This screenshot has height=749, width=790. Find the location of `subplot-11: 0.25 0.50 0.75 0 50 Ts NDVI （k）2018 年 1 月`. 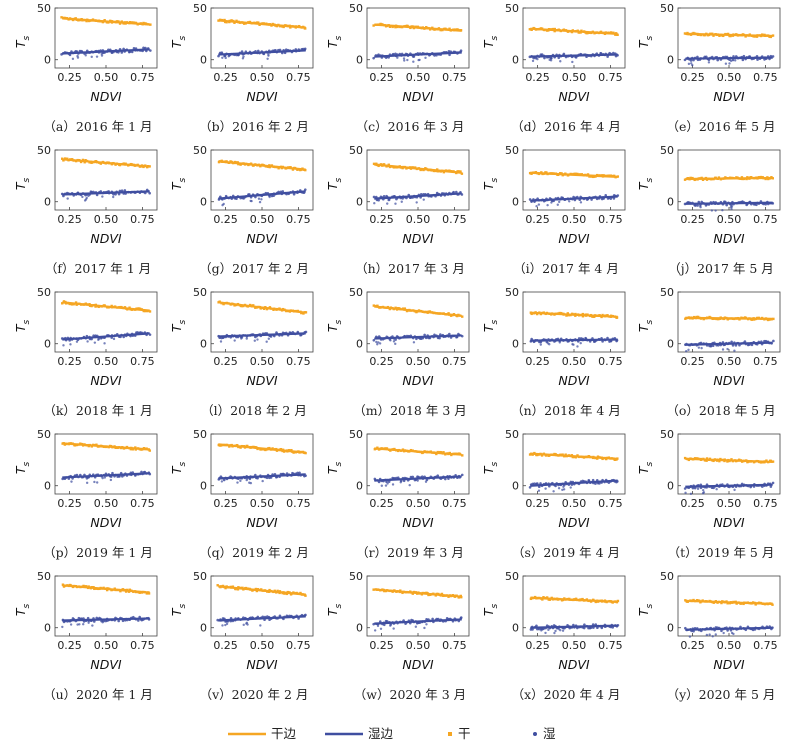

subplot-11: 0.25 0.50 0.75 0 50 Ts NDVI （k）2018 年 1 月 is located at coordinates (85, 352).